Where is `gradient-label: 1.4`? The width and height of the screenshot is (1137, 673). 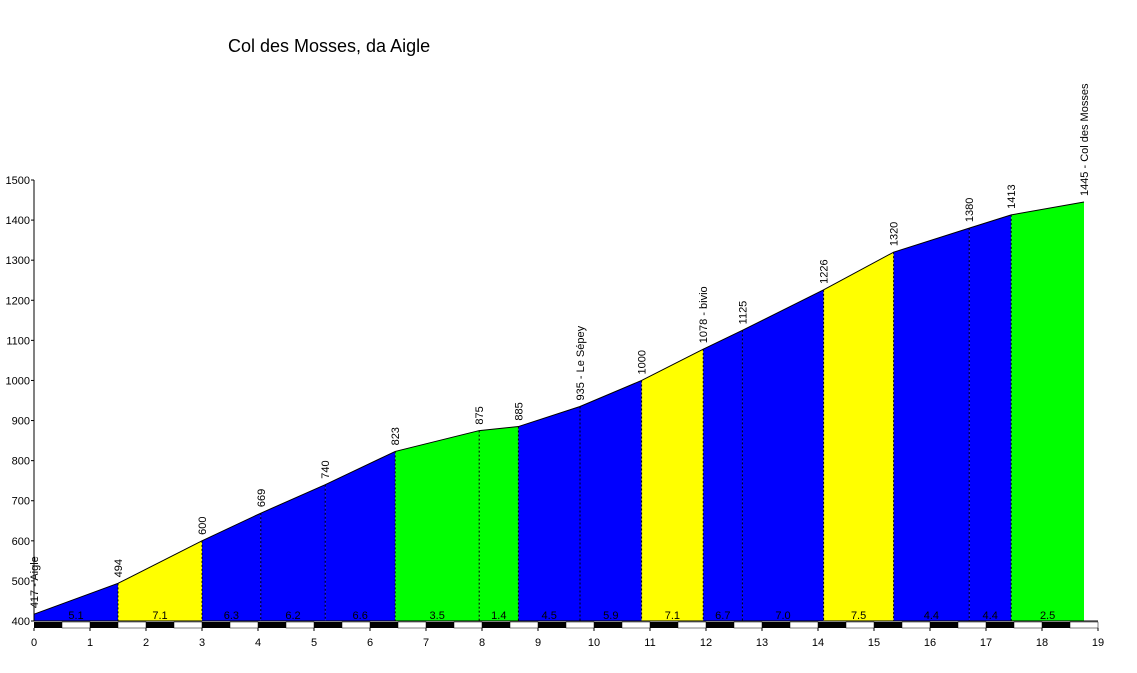 gradient-label: 1.4 is located at coordinates (498, 616).